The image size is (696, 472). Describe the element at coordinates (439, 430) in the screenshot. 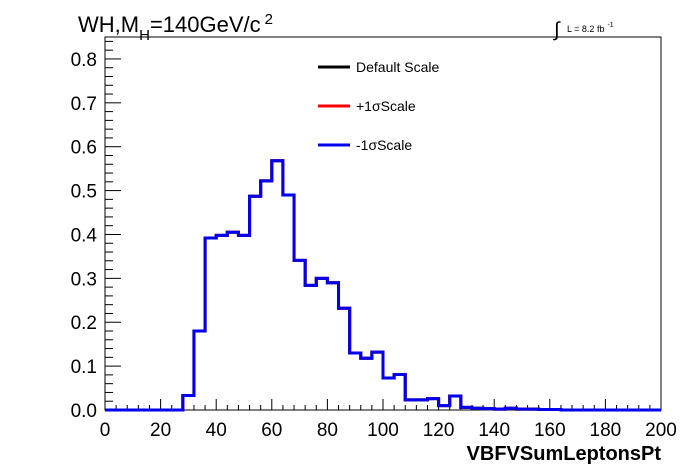

I see `x-tick-label: 120` at that location.